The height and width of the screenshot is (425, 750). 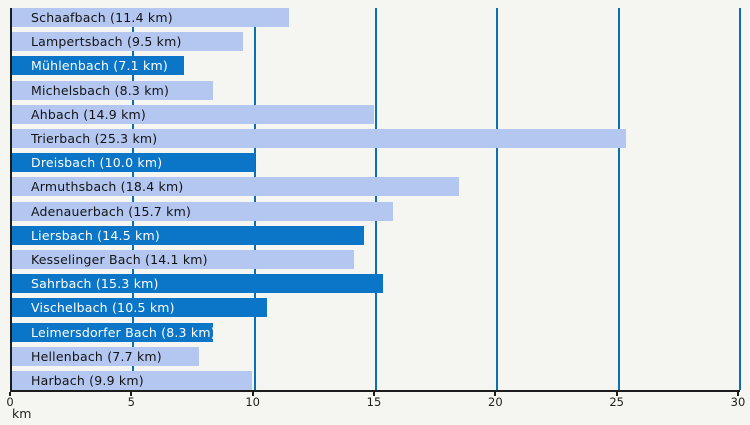 I want to click on gridline-25km, so click(x=618, y=199).